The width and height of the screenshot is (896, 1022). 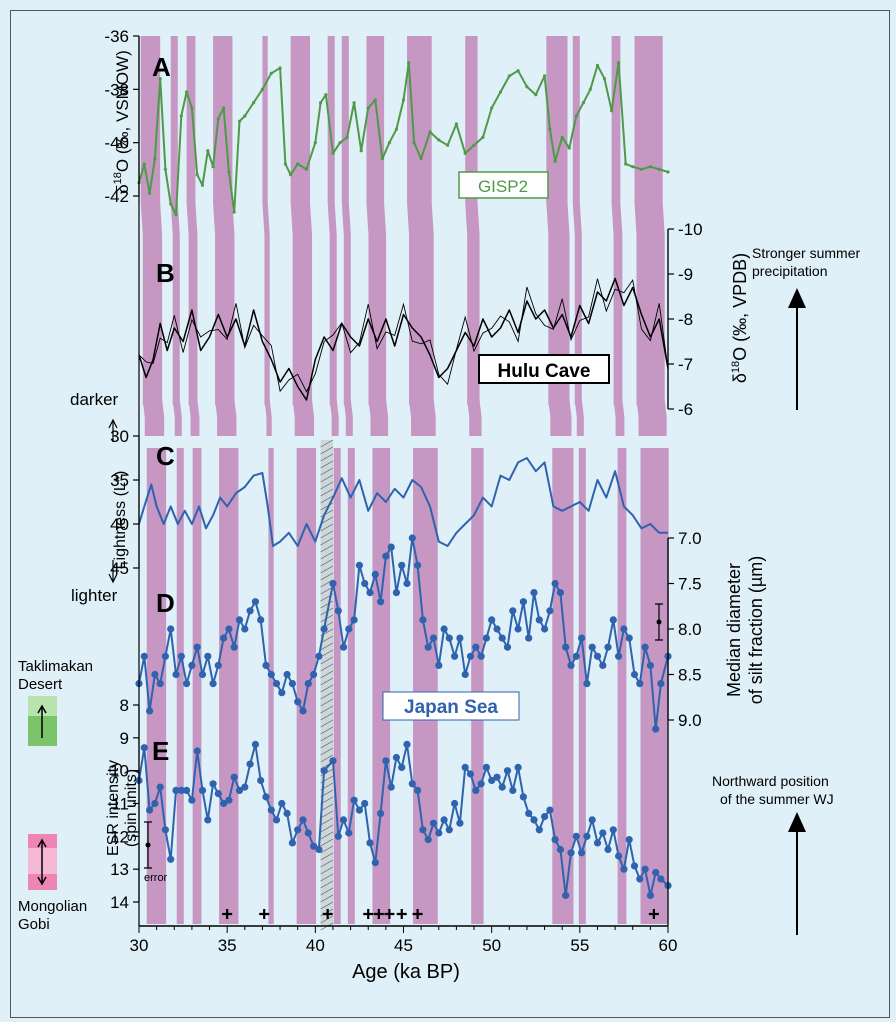 What do you see at coordinates (472, 219) in the screenshot?
I see `band-connector-10-a` at bounding box center [472, 219].